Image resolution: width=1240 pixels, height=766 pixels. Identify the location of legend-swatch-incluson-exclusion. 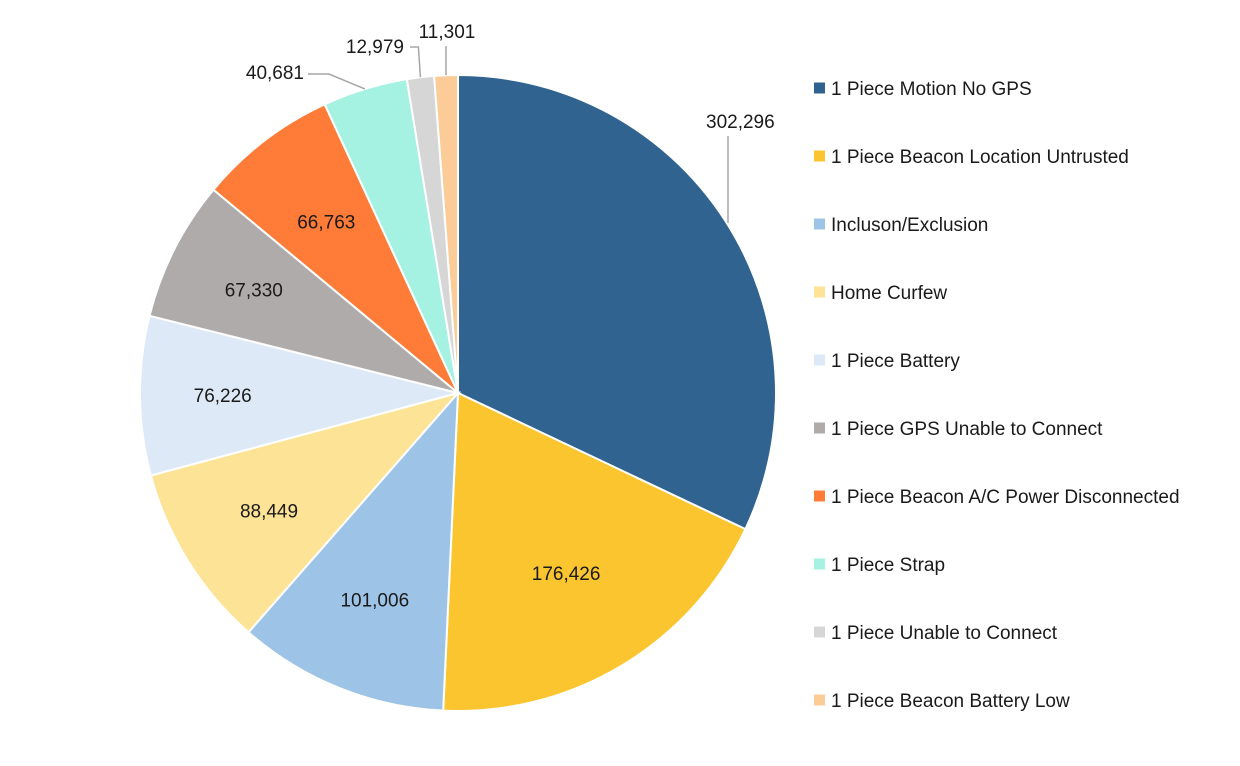
(819, 224).